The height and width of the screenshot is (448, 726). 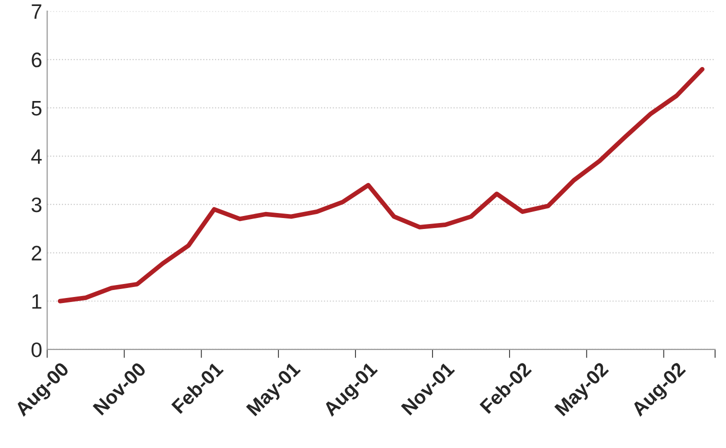 I want to click on y-tick-label: 0, so click(x=37, y=350).